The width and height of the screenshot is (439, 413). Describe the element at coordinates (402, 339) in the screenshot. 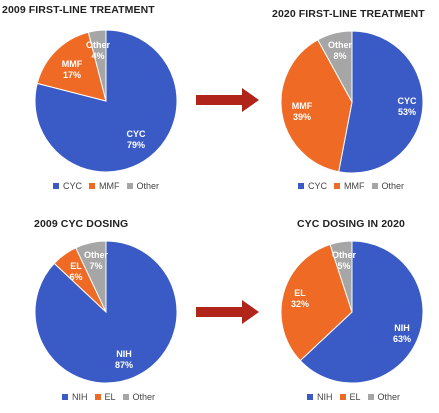

I see `slice-value-nih: 63%` at that location.